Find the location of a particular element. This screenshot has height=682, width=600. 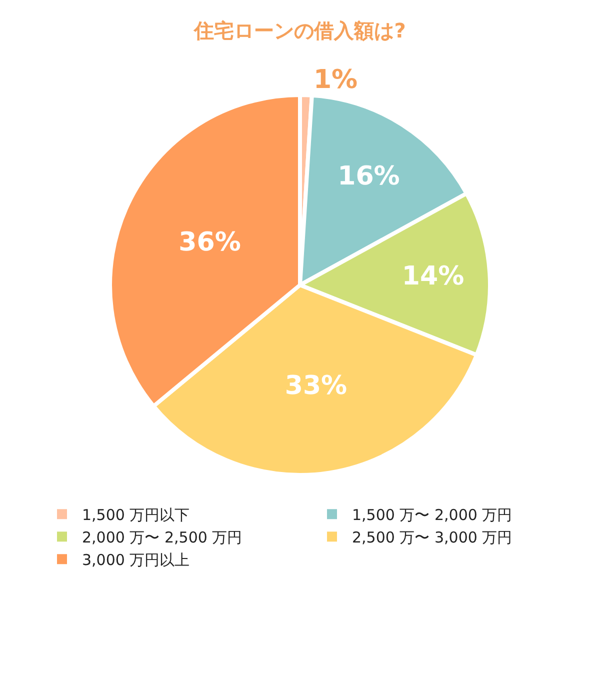

data-label: 1% is located at coordinates (335, 80).